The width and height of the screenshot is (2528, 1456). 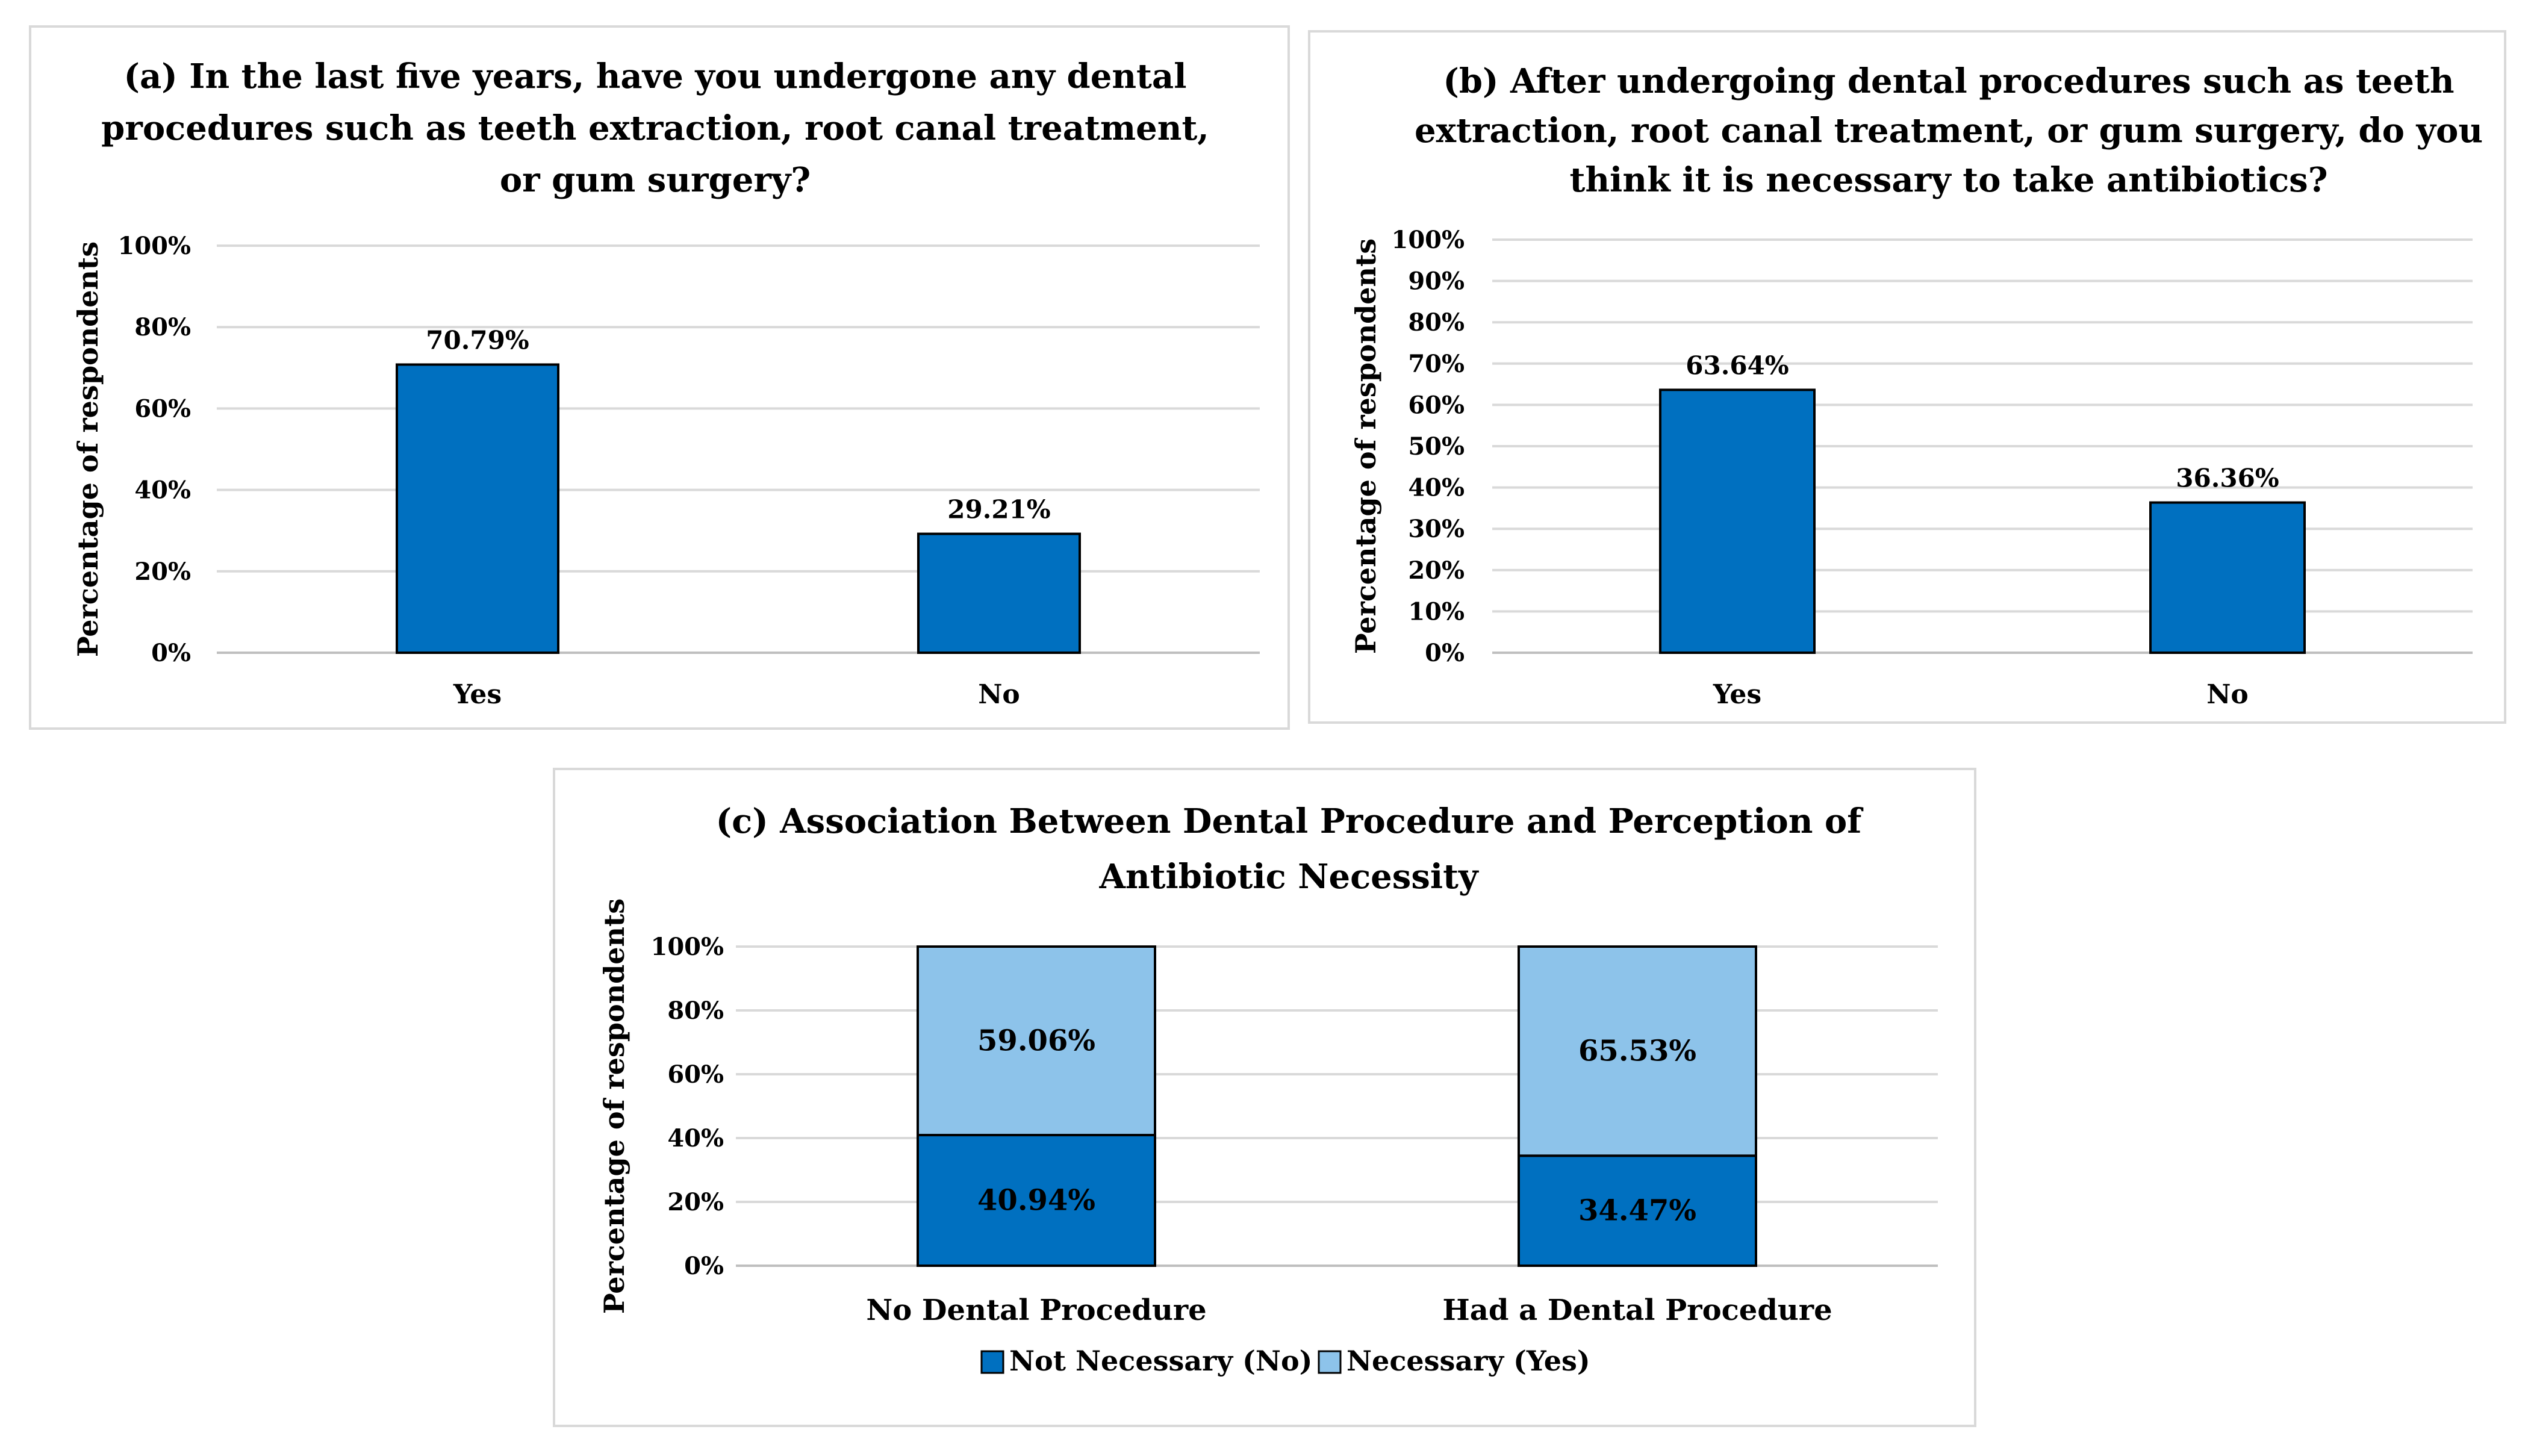 I want to click on chart-b-data-label: 36.36%, so click(x=2227, y=479).